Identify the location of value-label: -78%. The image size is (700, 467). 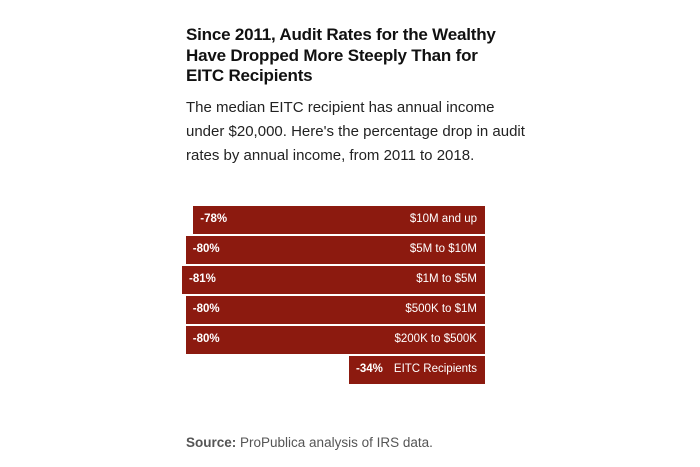
(214, 219).